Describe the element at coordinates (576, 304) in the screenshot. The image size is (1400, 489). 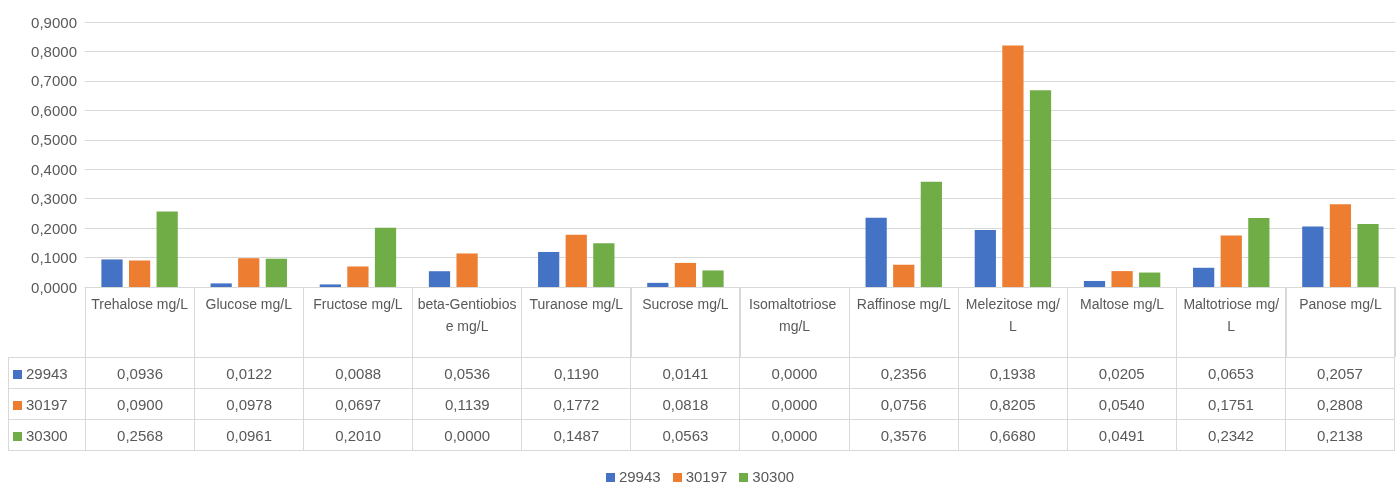
I see `x-tick-label: Turanose mg/L` at that location.